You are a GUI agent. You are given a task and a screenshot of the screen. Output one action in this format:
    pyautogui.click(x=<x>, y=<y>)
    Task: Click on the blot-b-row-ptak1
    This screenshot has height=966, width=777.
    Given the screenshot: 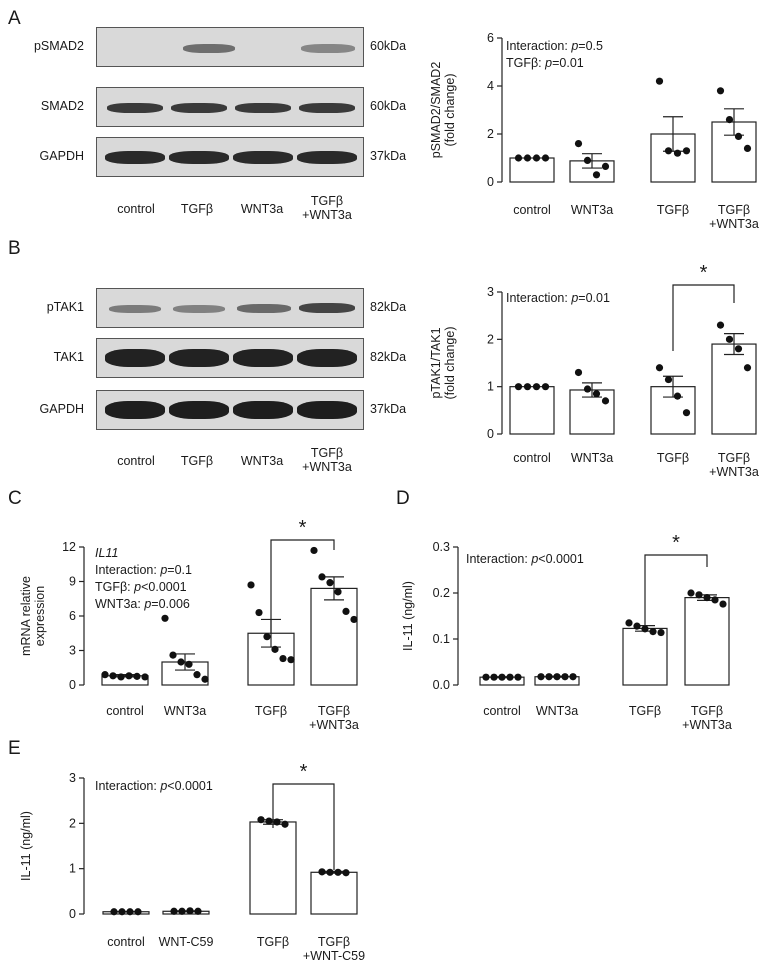 What is the action you would take?
    pyautogui.click(x=230, y=308)
    